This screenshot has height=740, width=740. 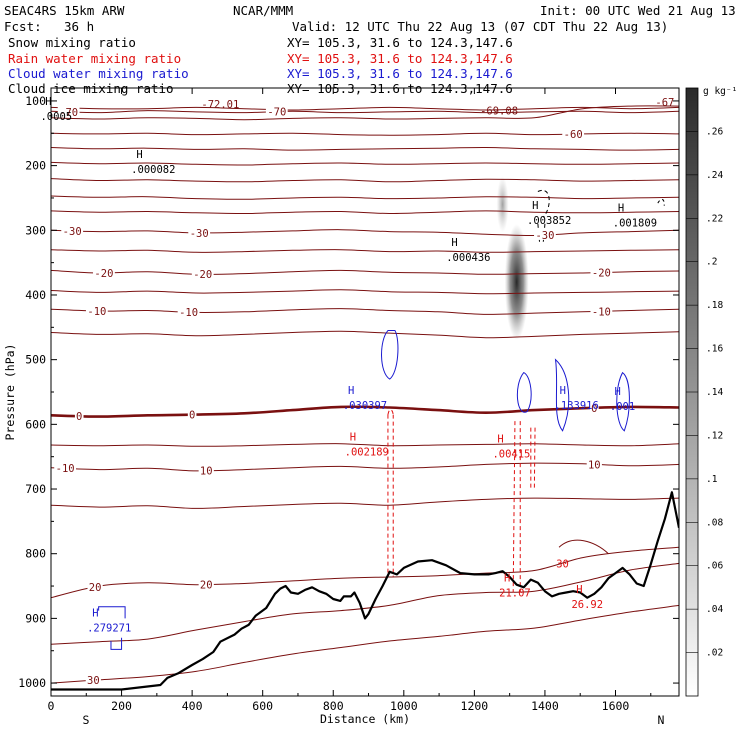 What do you see at coordinates (714, 305) in the screenshot?
I see `colorbar-tick-label: .18` at bounding box center [714, 305].